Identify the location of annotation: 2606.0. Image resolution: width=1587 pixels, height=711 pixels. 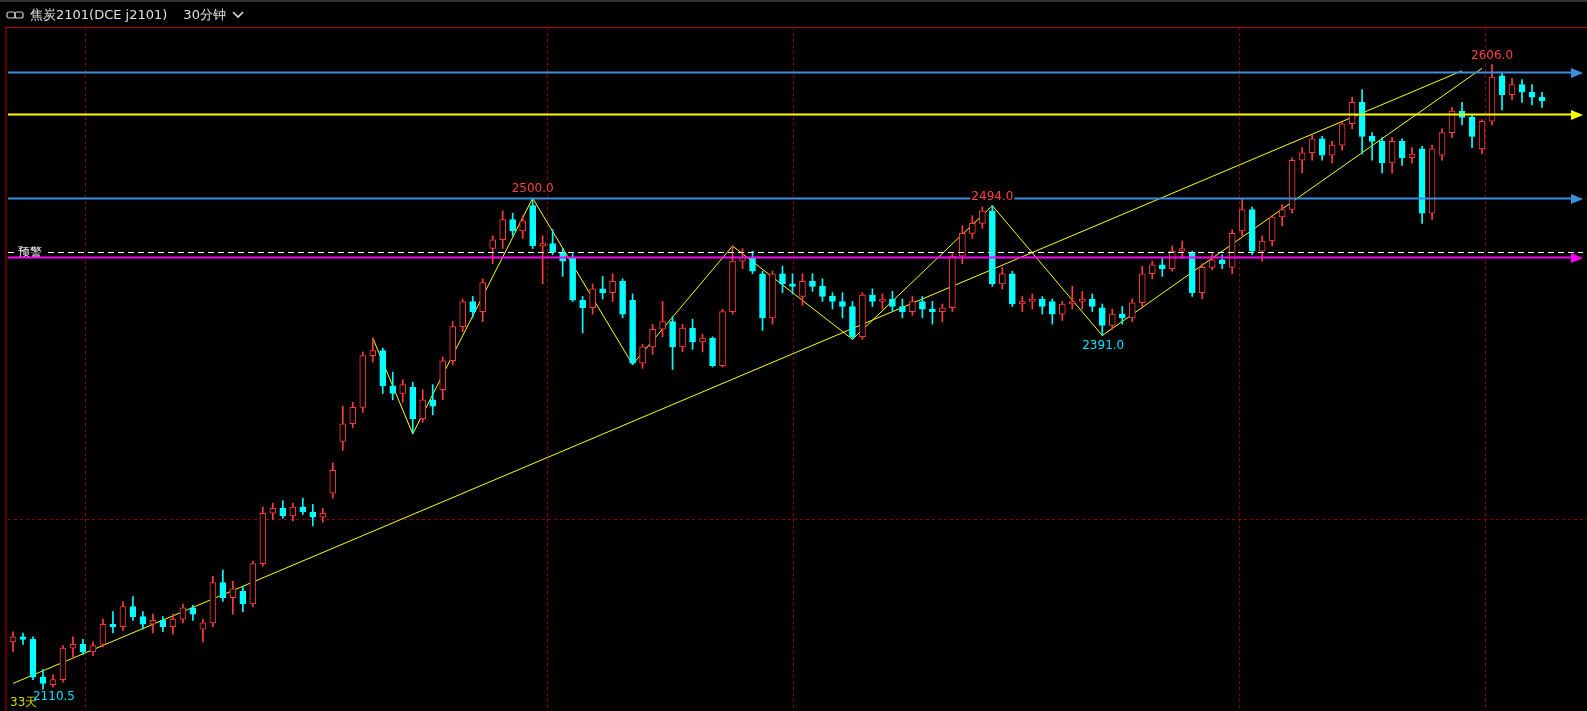
(1492, 54).